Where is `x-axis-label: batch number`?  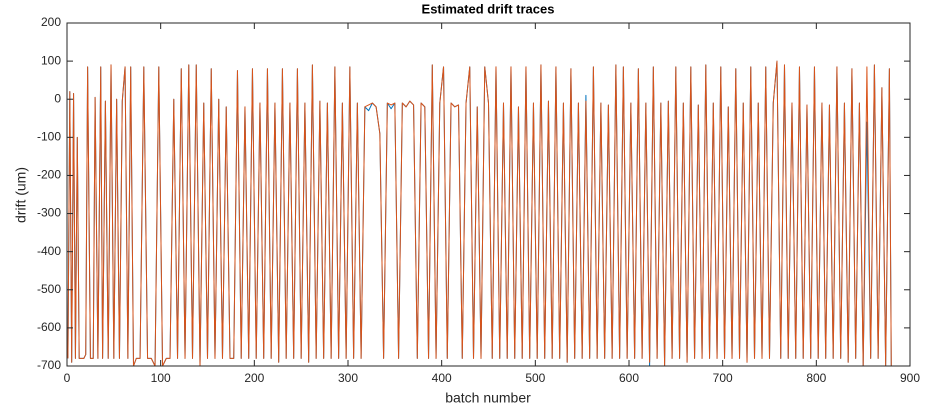 x-axis-label: batch number is located at coordinates (488, 398).